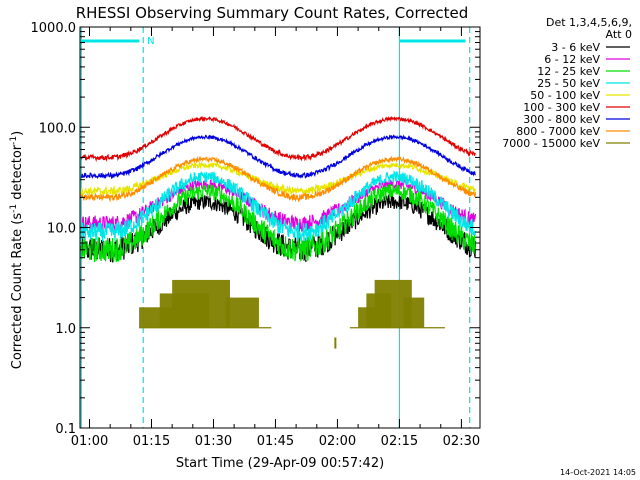 The height and width of the screenshot is (480, 640). I want to click on series-800-7000-keV, so click(278, 179).